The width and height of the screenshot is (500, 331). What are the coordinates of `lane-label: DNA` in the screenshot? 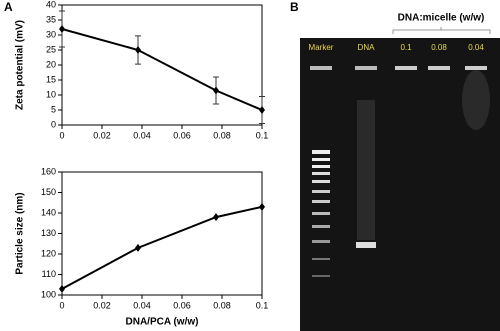 It's located at (367, 47).